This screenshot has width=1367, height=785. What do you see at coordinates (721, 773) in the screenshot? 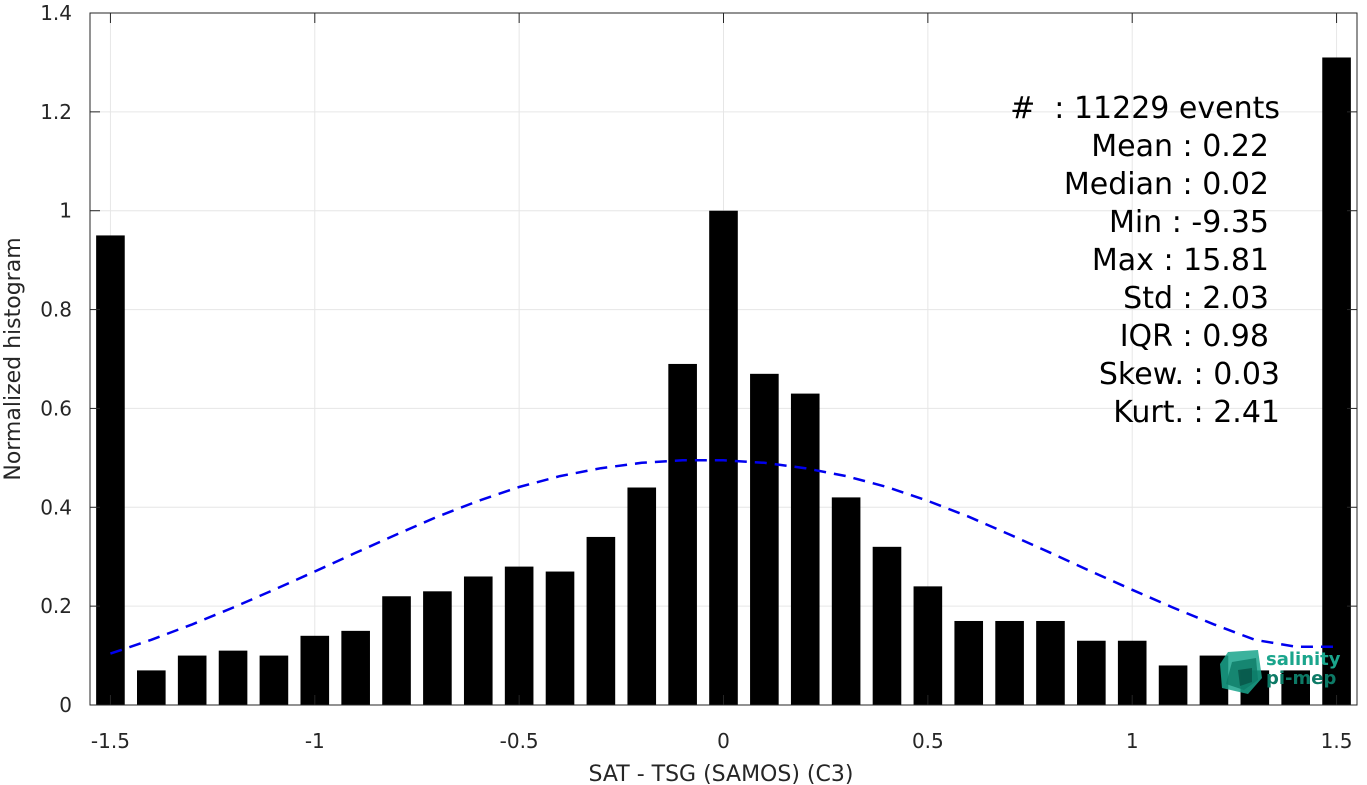
I see `x-axis-label: SAT - TSG (SAMOS) (C3)` at bounding box center [721, 773].